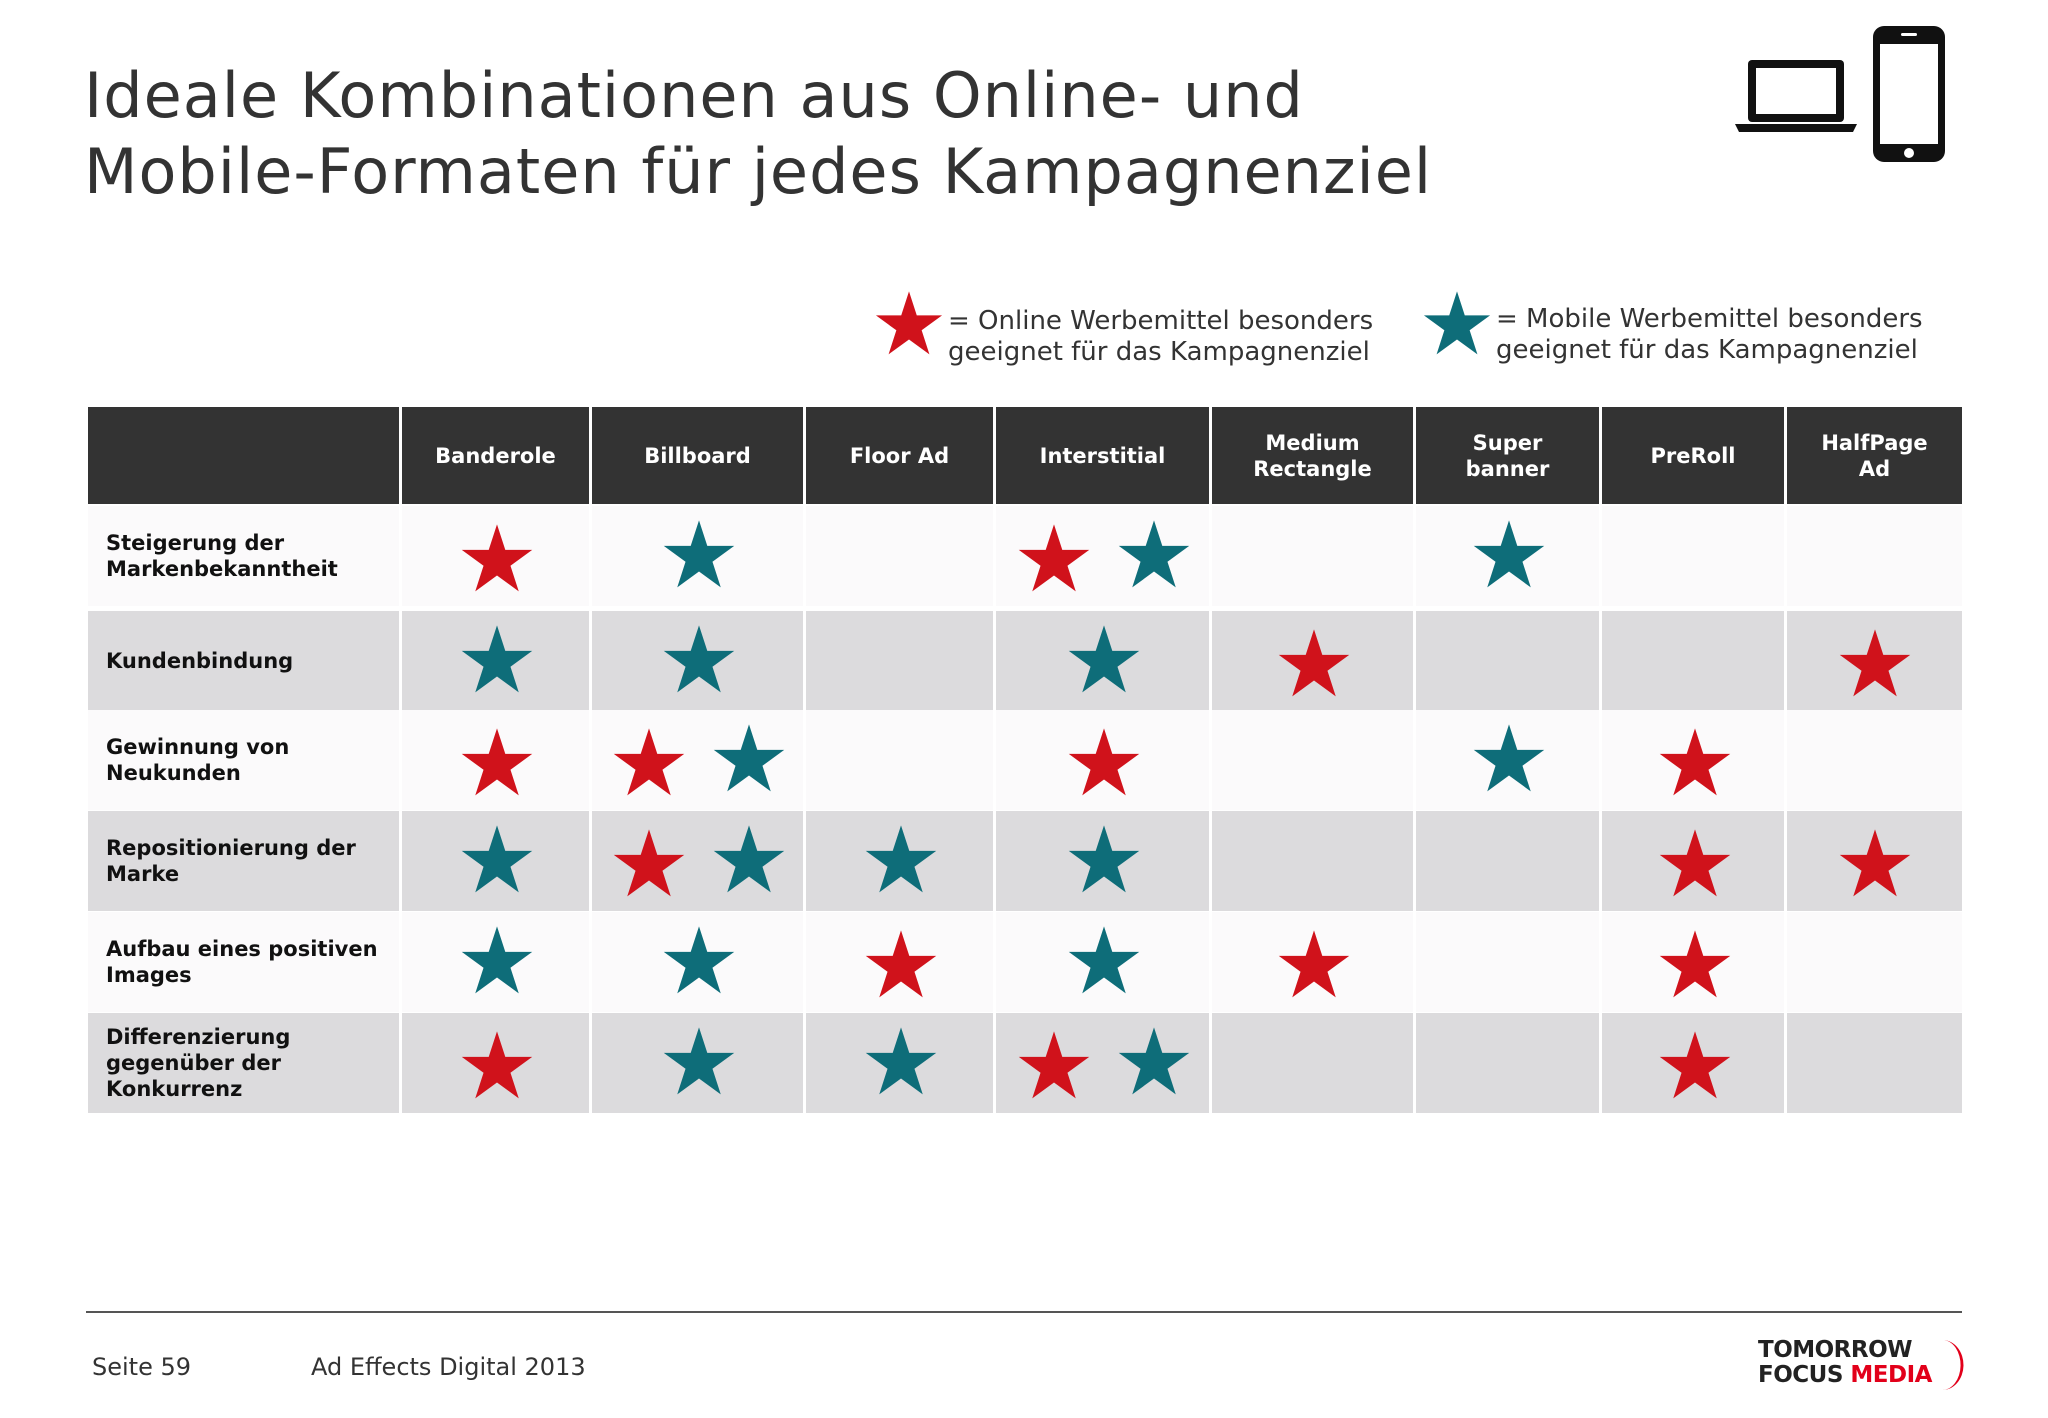 The width and height of the screenshot is (2048, 1418). I want to click on source-label: Ad Effects Digital 2013, so click(448, 1367).